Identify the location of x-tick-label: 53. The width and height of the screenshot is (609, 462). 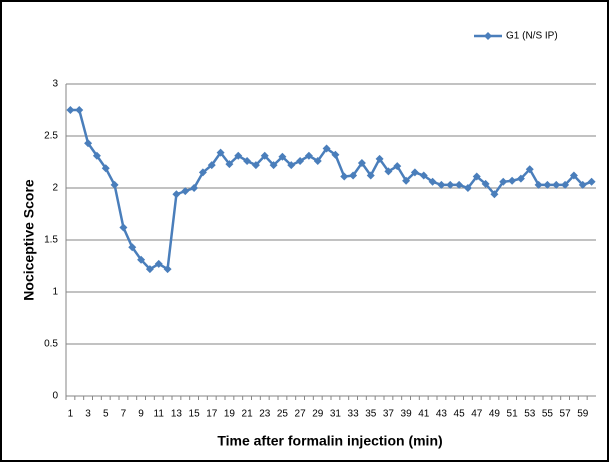
(530, 414).